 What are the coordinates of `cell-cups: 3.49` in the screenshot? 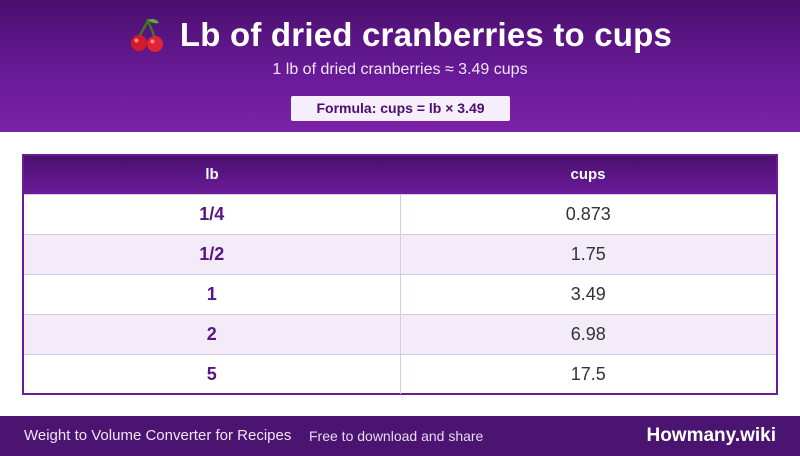 It's located at (588, 293).